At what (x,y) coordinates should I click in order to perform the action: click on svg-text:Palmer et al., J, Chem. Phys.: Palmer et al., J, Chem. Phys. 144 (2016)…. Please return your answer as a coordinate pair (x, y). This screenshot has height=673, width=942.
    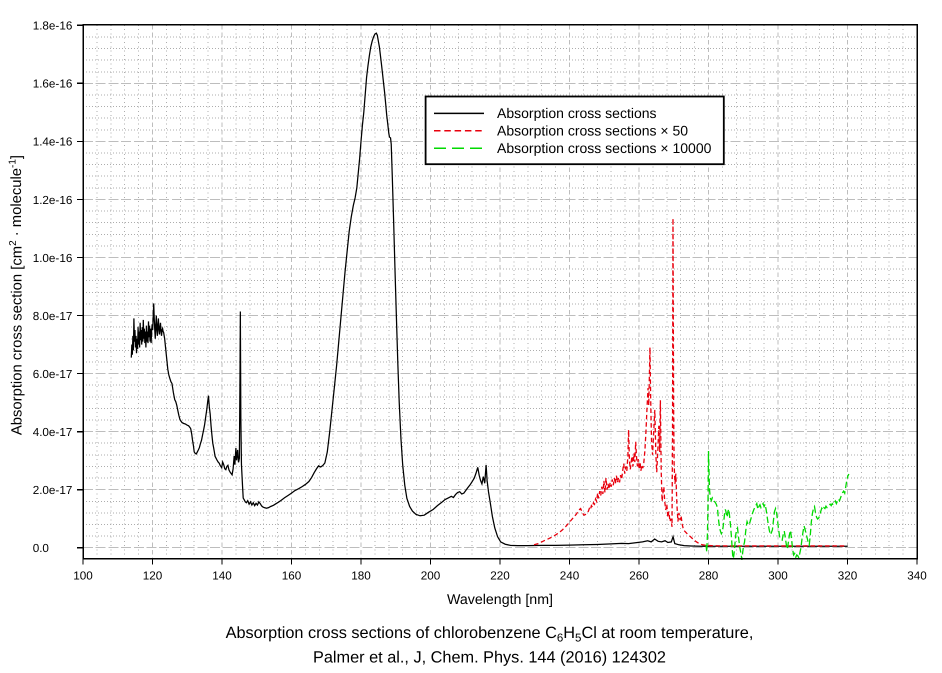
    Looking at the image, I should click on (489, 658).